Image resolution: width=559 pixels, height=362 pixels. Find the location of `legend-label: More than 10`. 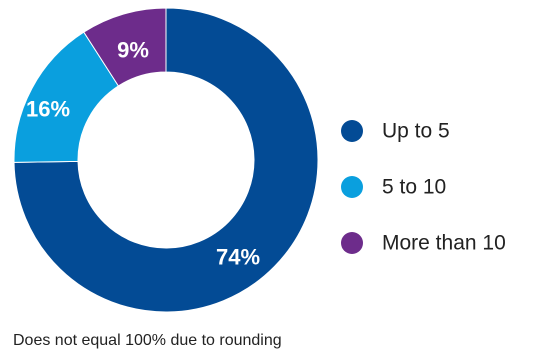

legend-label: More than 10 is located at coordinates (444, 243).